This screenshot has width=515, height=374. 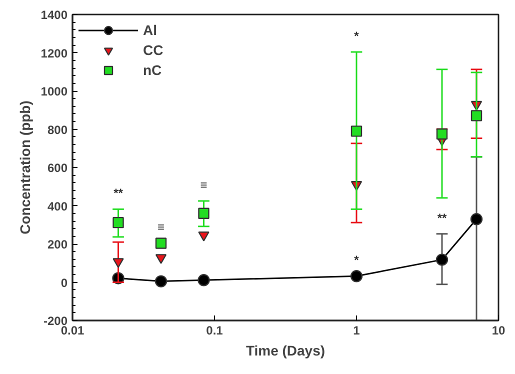 I want to click on y-tick-label: 800, so click(x=57, y=129).